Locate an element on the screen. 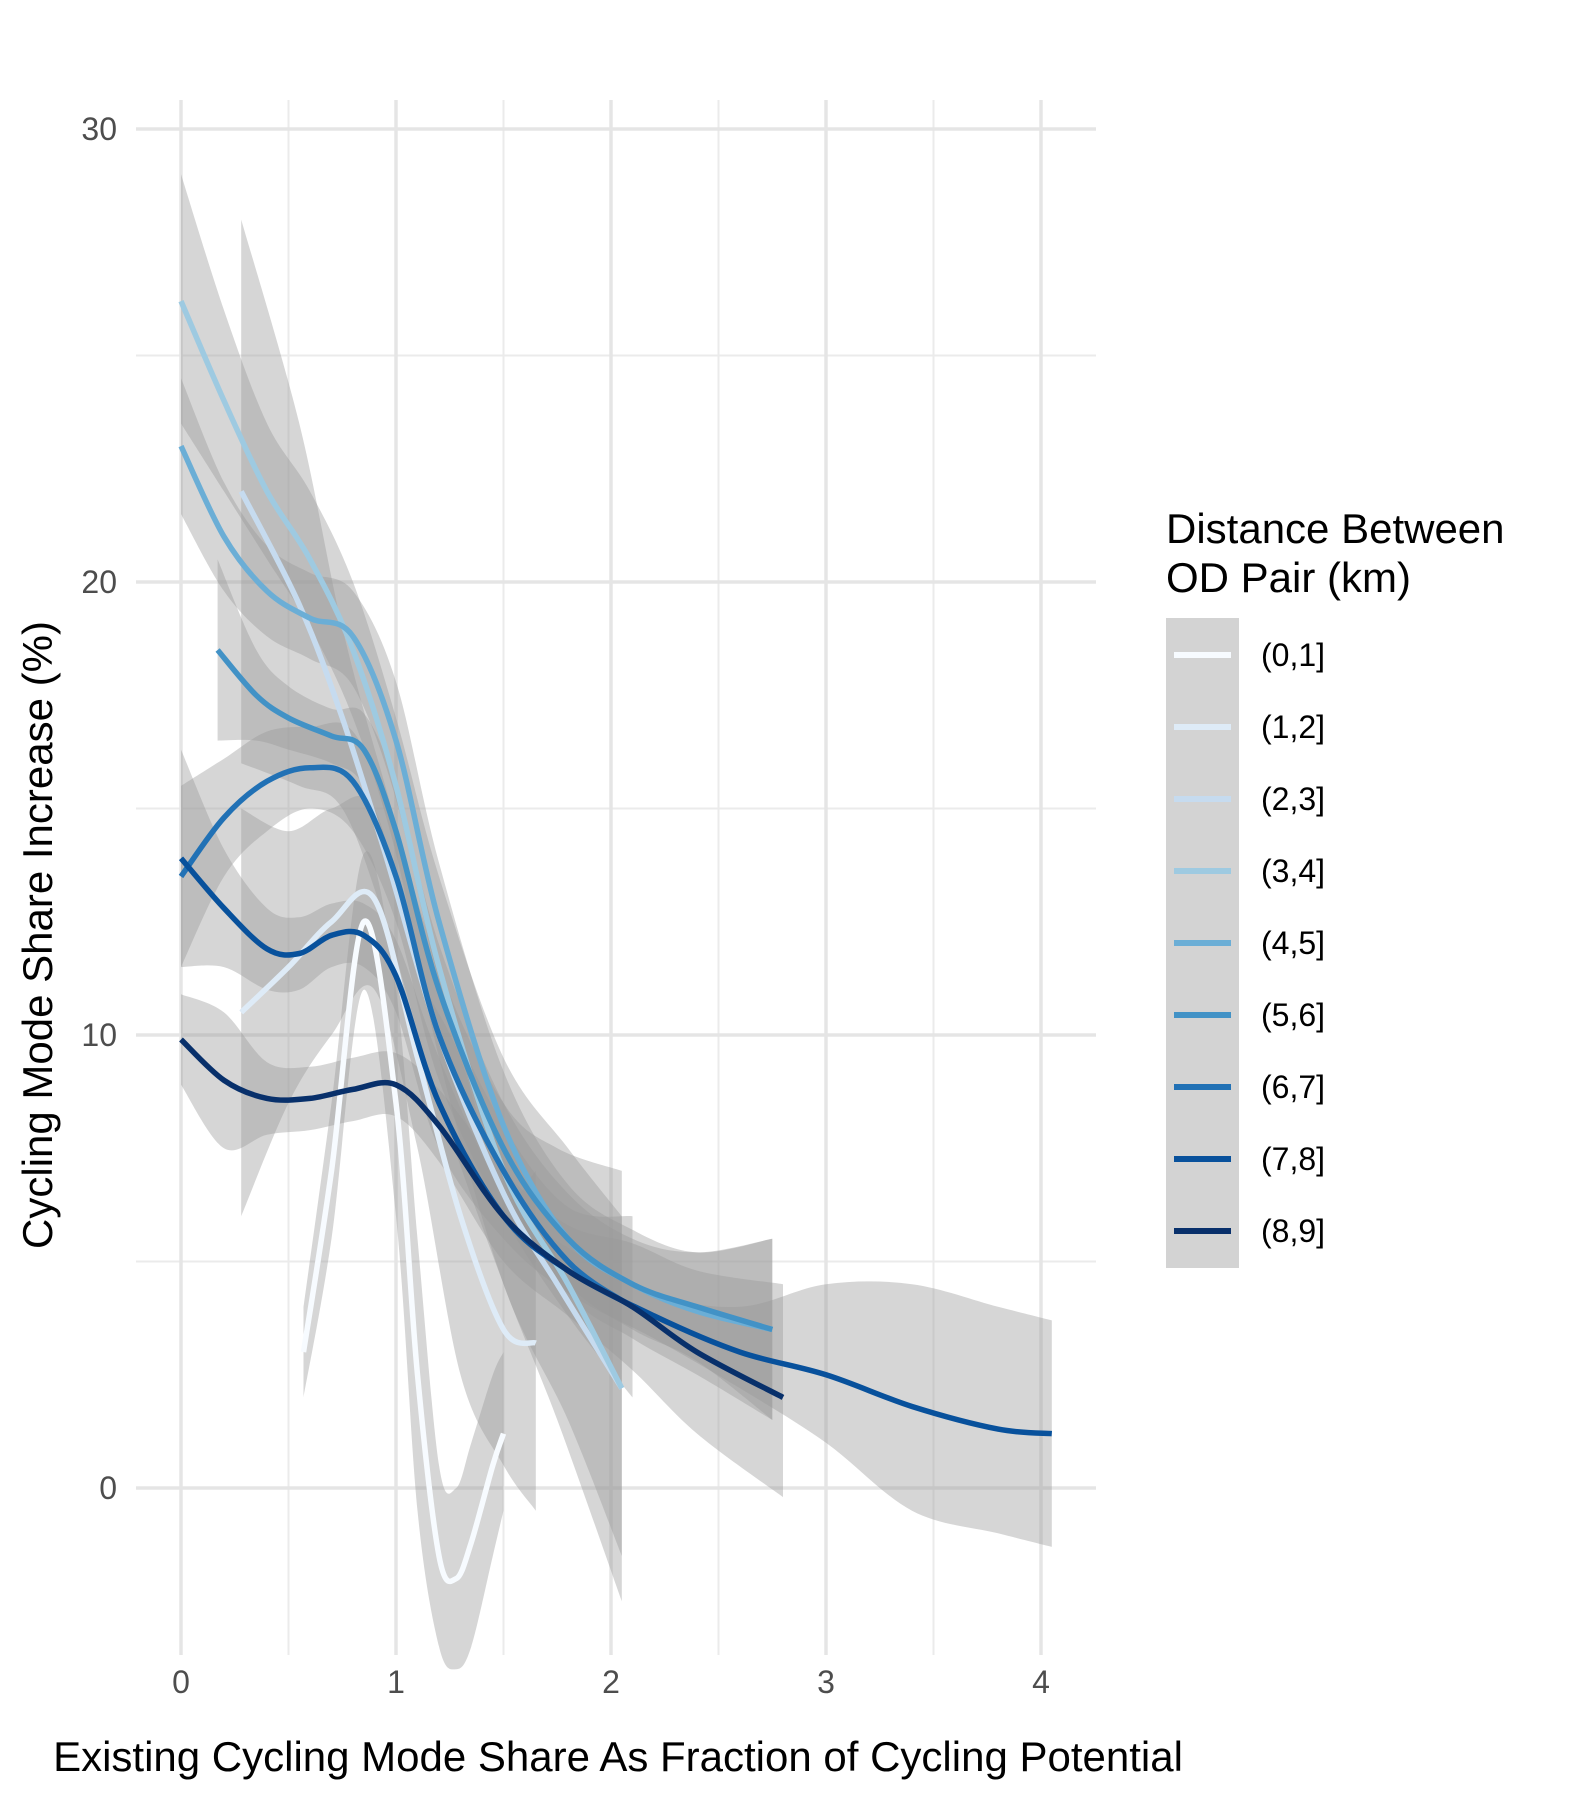  y-tick-labels: 0 10 20 30 is located at coordinates (99, 808).